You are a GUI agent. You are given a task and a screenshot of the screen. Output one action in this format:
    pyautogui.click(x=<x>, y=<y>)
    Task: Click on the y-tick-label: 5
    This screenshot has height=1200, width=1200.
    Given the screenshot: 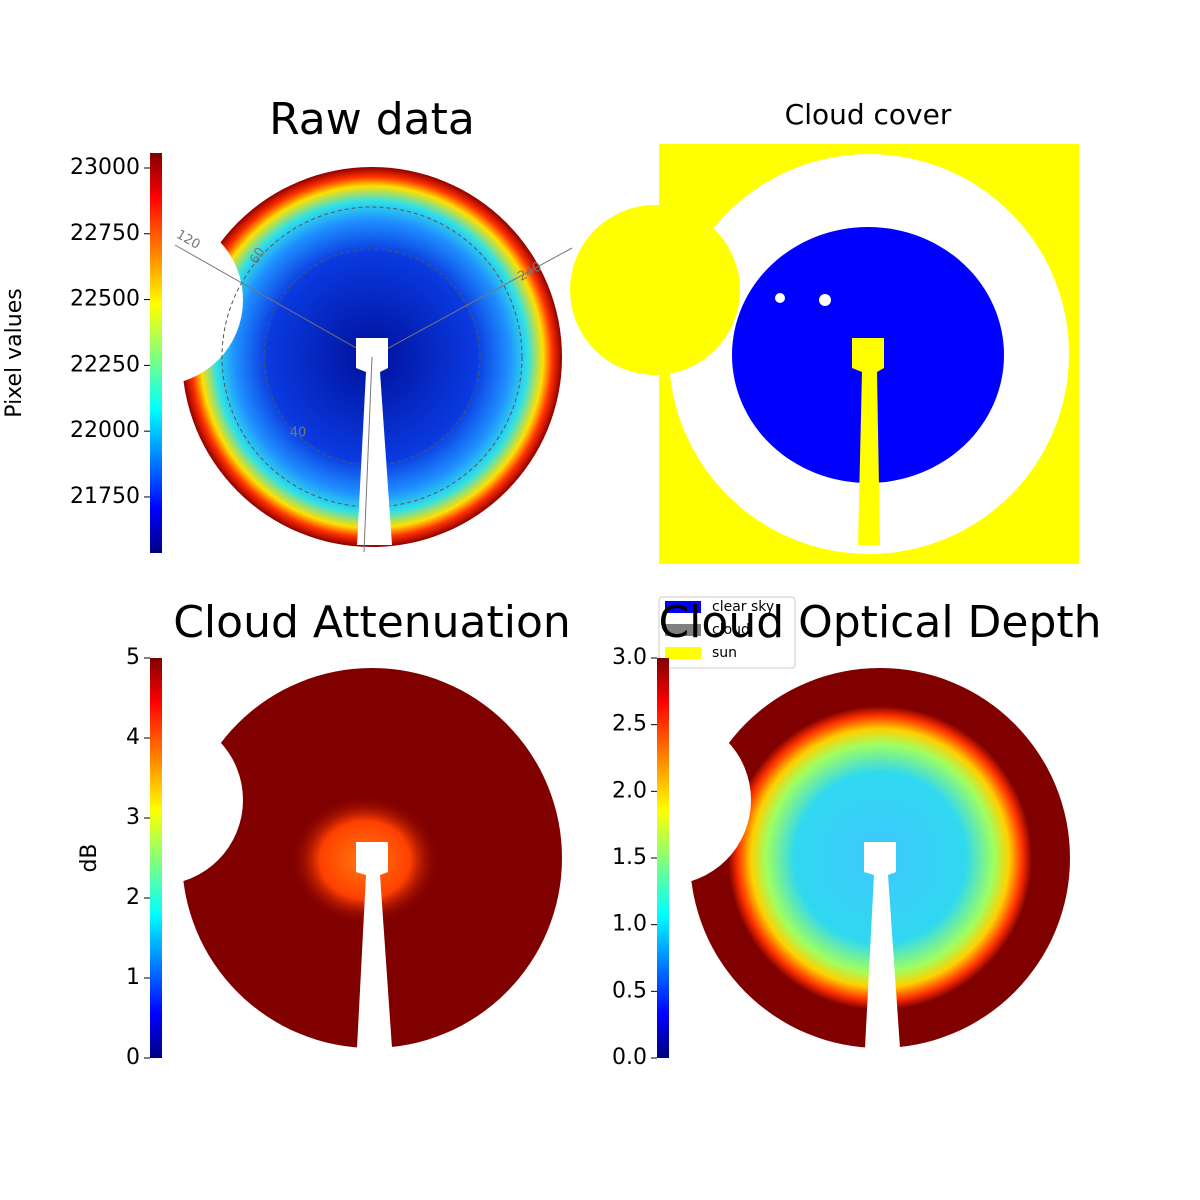 What is the action you would take?
    pyautogui.click(x=133, y=657)
    